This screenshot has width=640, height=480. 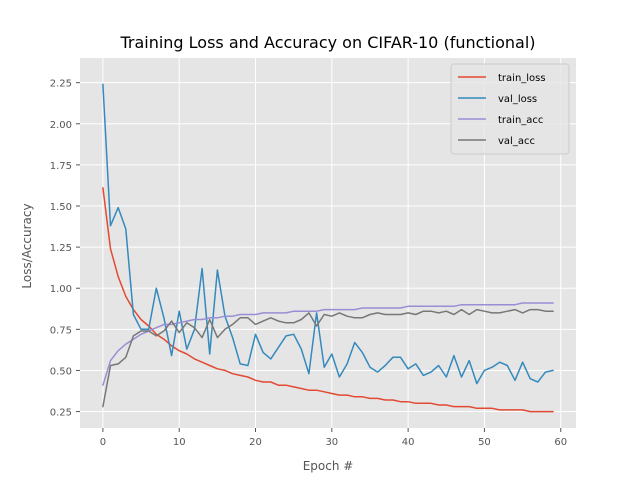 I want to click on x-tick-label: 10, so click(x=179, y=442).